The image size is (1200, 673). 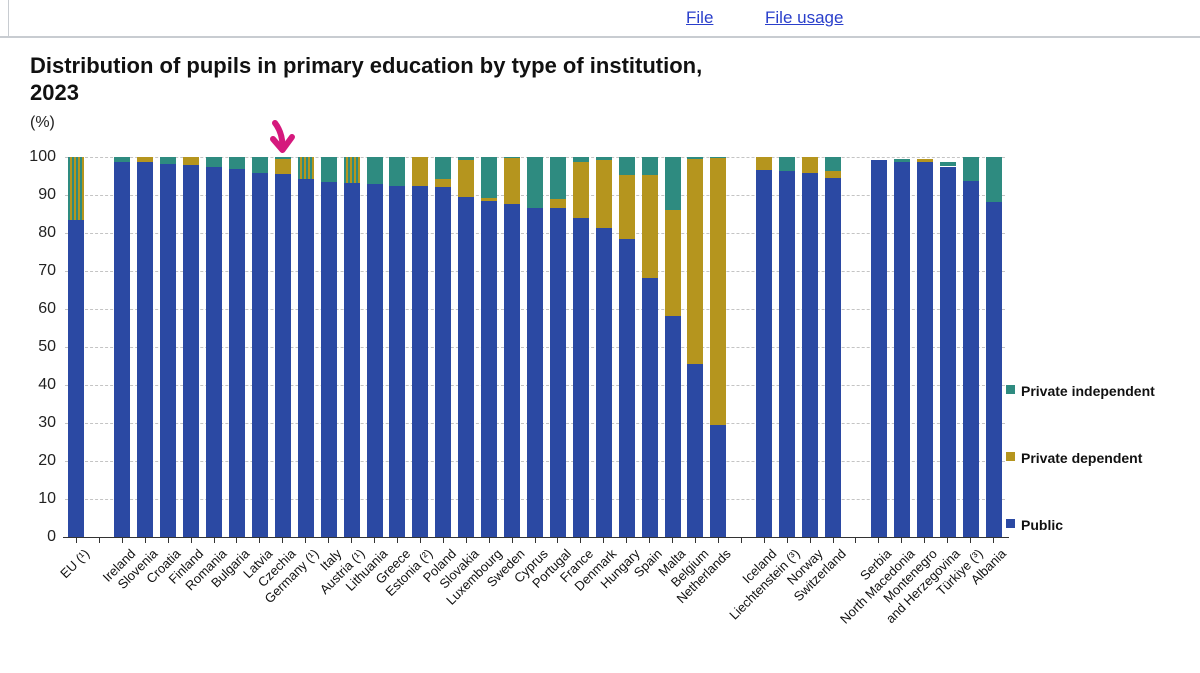 I want to click on bar-france-private-independent, so click(x=580, y=159).